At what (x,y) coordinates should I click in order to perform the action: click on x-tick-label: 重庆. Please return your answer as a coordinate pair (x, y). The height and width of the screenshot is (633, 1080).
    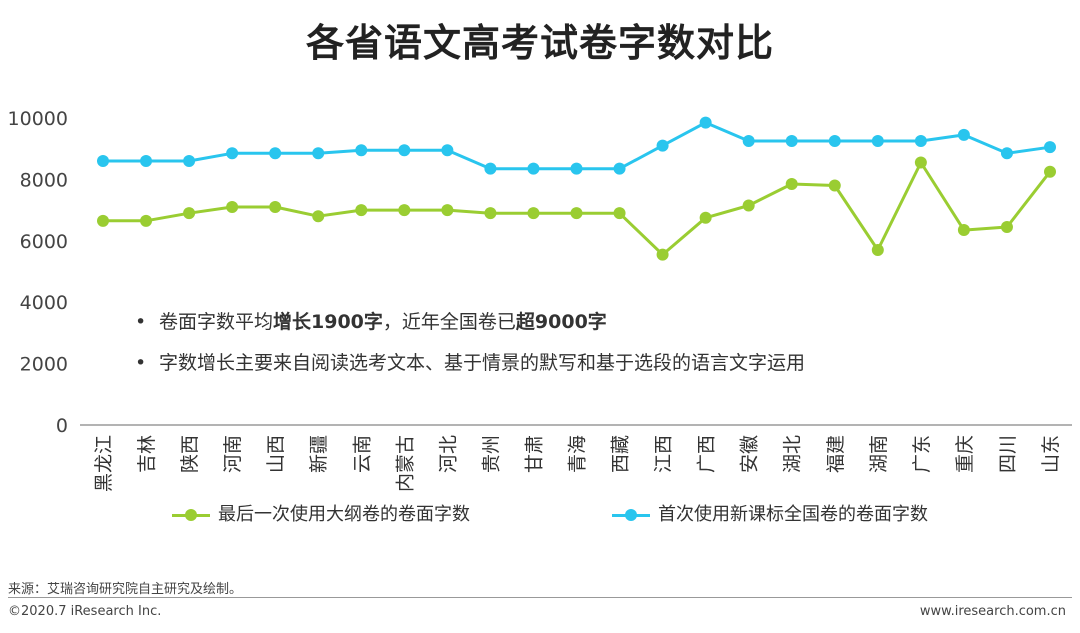
    Looking at the image, I should click on (965, 454).